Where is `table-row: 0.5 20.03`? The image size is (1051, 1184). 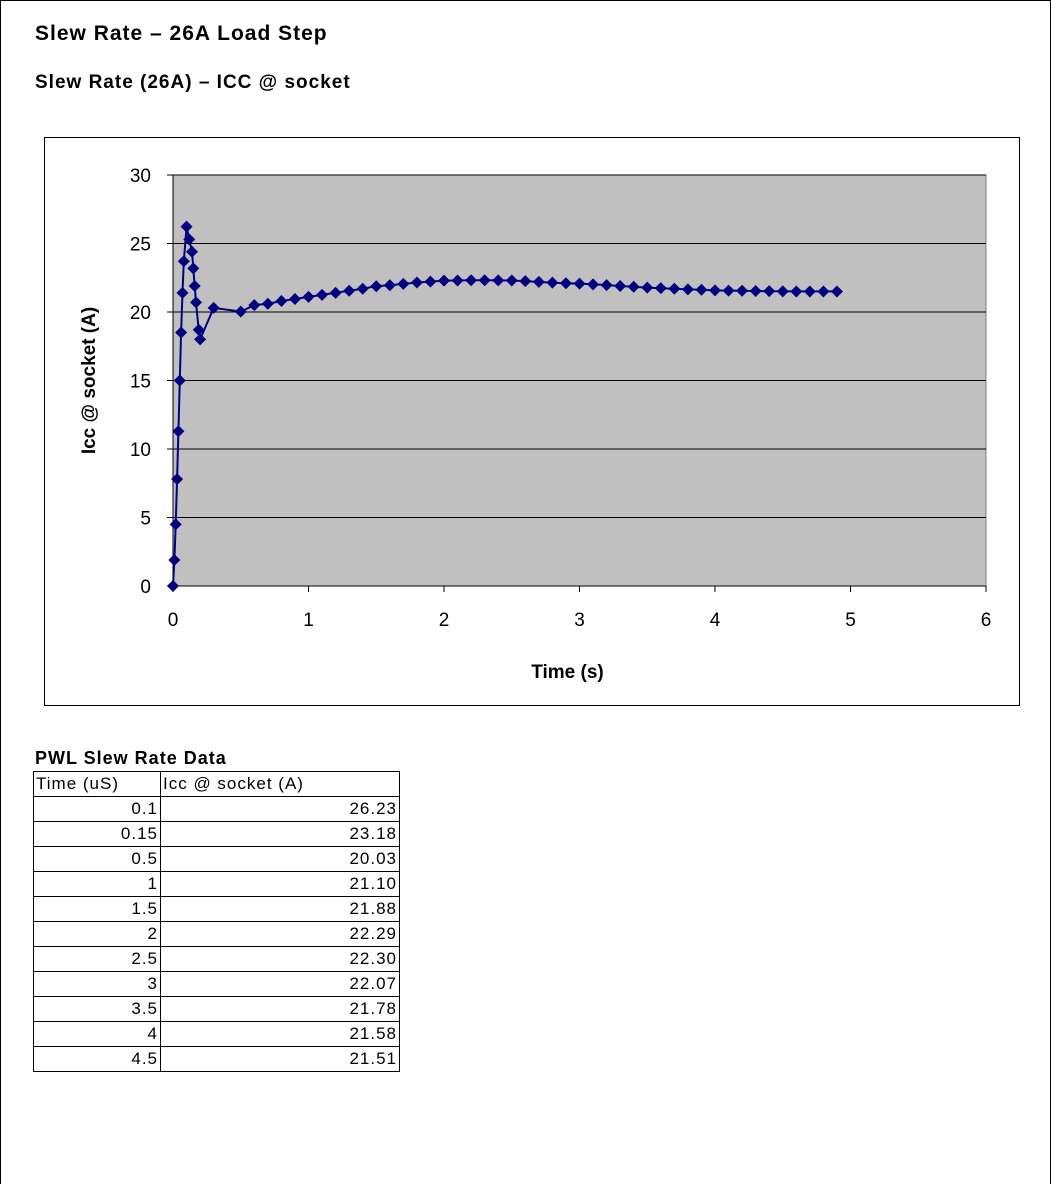
table-row: 0.5 20.03 is located at coordinates (216, 859).